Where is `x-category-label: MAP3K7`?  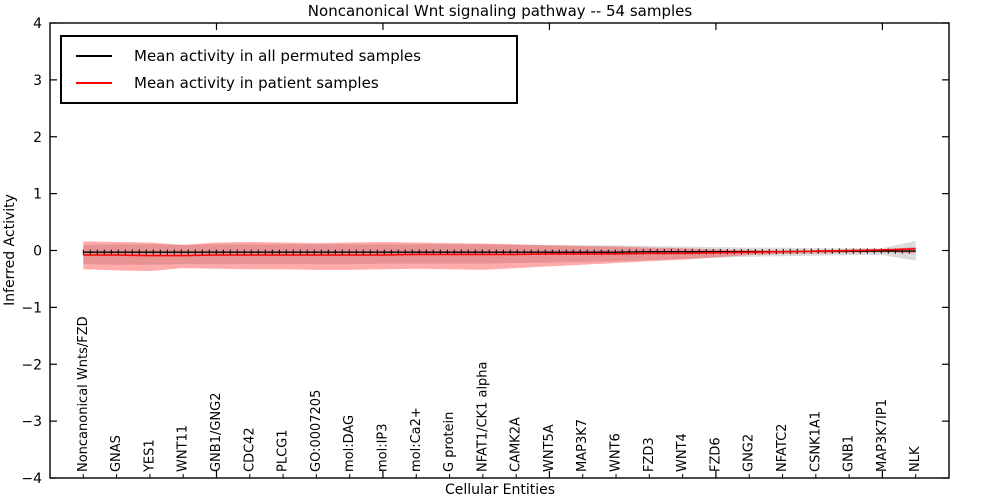
x-category-label: MAP3K7 is located at coordinates (582, 445).